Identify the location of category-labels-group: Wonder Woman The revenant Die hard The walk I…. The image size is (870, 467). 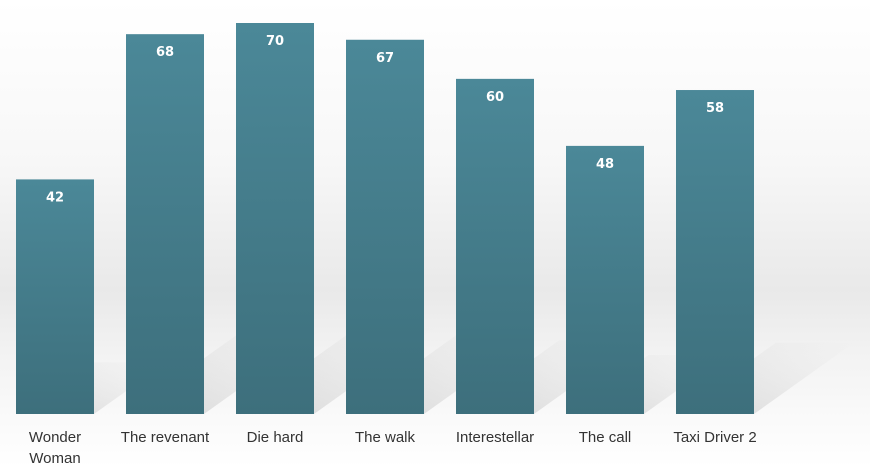
(393, 448).